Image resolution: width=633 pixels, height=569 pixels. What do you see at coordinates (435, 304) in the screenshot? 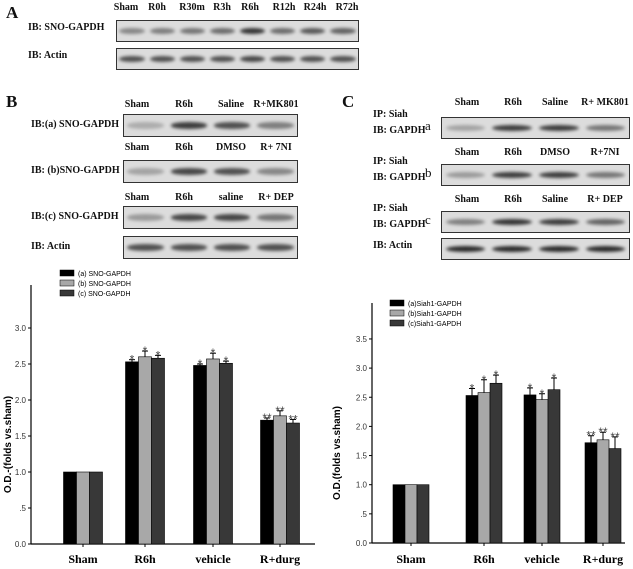
I see `legend-label: (a)Siah1-GAPDH` at bounding box center [435, 304].